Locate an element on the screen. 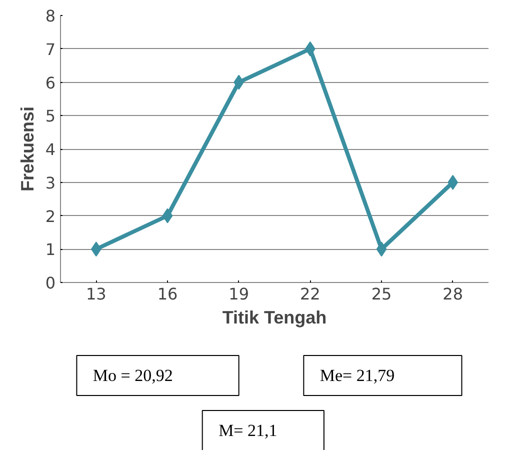  text: M= 21,1 is located at coordinates (248, 430).